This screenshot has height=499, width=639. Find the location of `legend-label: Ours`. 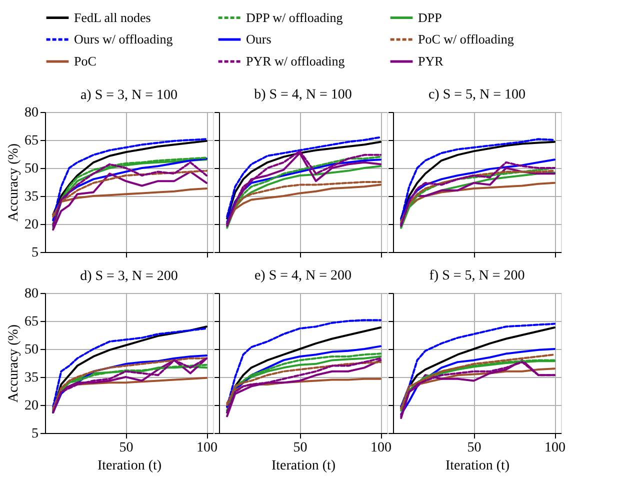

legend-label: Ours is located at coordinates (259, 39).